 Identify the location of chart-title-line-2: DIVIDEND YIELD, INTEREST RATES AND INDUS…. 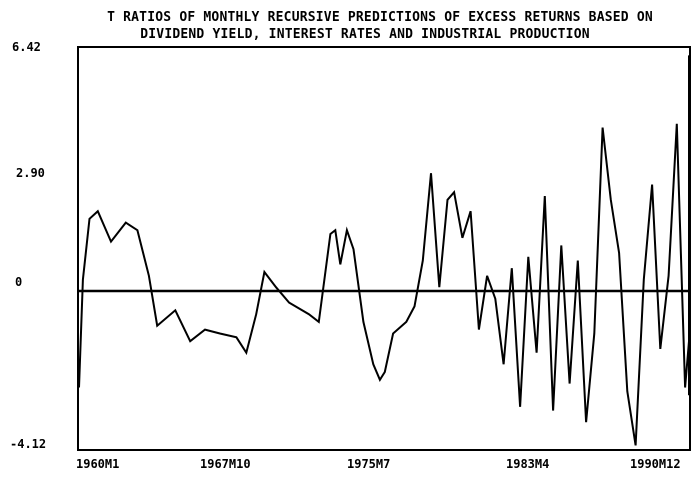
(365, 34).